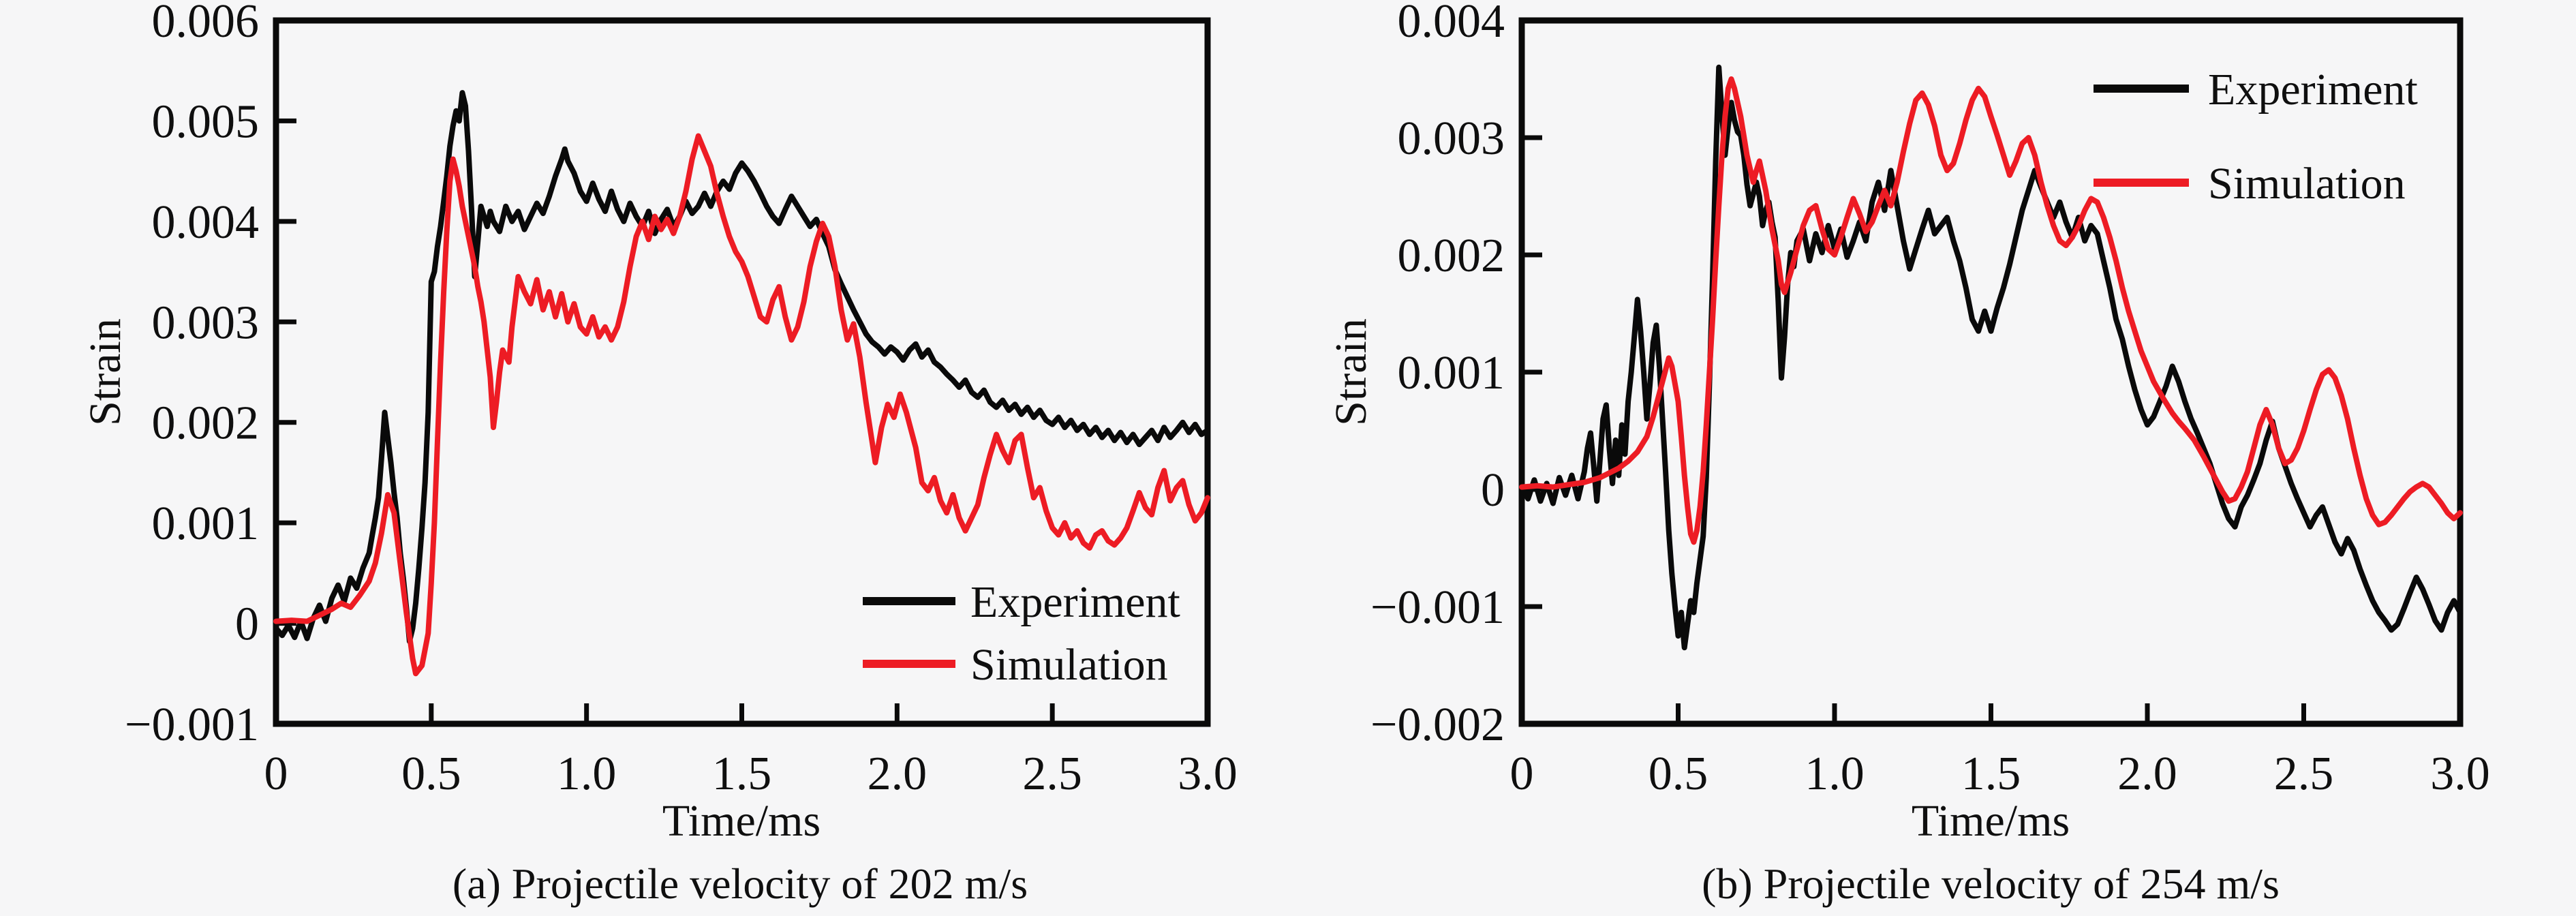 The image size is (2576, 916). I want to click on y-tick-label-b: 0.001, so click(1451, 373).